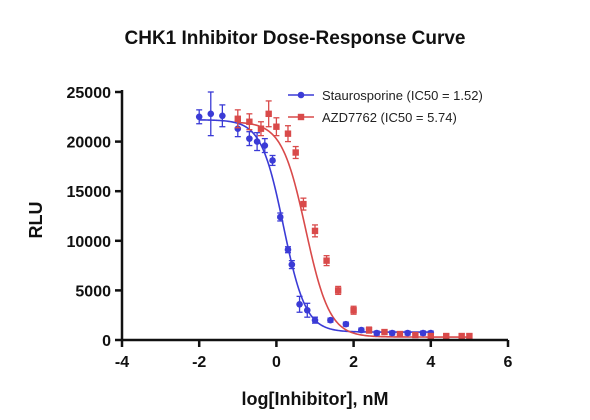 This screenshot has height=420, width=590. What do you see at coordinates (106, 341) in the screenshot?
I see `y-tick-label: 0` at bounding box center [106, 341].